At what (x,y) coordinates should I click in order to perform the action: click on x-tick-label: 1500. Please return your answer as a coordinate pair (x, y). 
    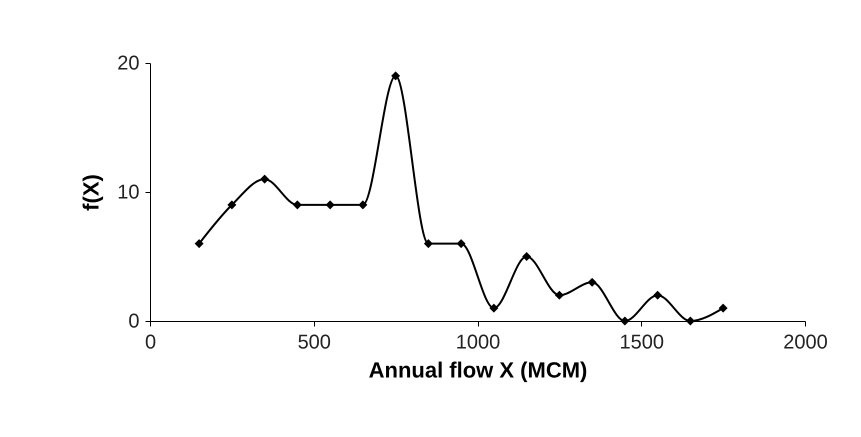
    Looking at the image, I should click on (642, 343).